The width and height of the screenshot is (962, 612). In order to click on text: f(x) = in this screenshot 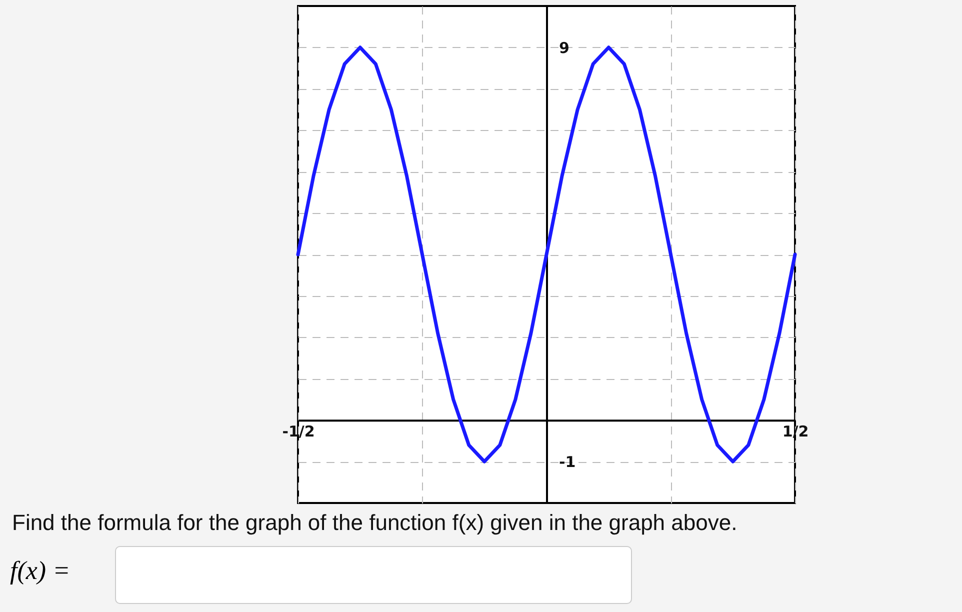, I will do `click(40, 571)`.